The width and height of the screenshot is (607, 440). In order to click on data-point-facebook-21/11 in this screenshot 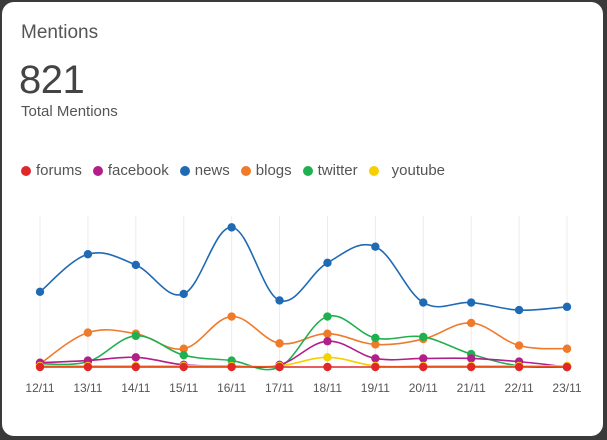, I will do `click(471, 358)`.